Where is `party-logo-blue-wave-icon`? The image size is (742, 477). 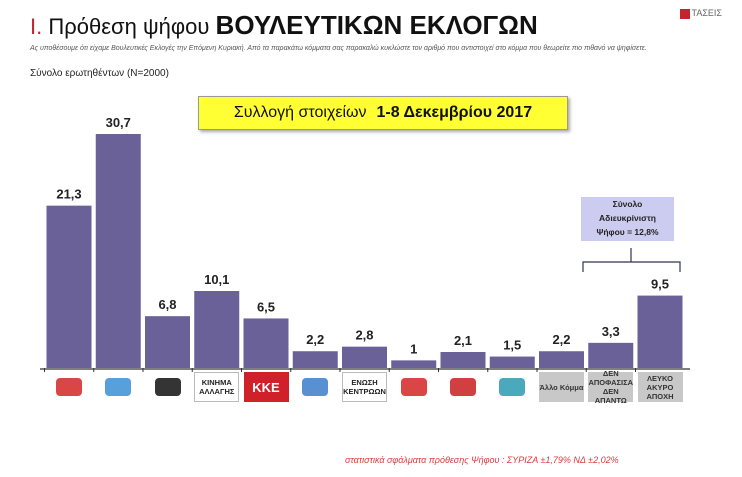 party-logo-blue-wave-icon is located at coordinates (315, 387).